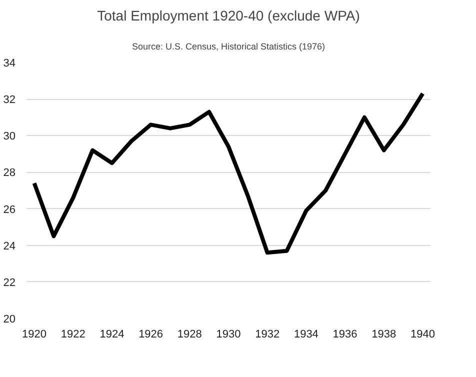  Describe the element at coordinates (9, 246) in the screenshot. I see `y-tick-label: 24` at that location.